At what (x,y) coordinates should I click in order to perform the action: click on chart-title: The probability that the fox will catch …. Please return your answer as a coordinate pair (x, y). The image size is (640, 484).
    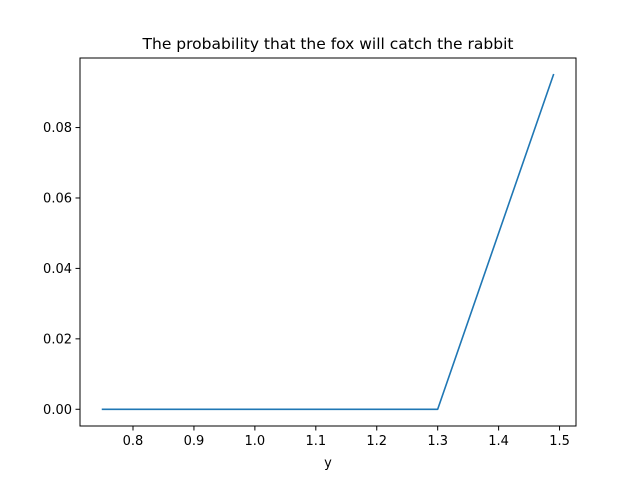
    Looking at the image, I should click on (328, 44).